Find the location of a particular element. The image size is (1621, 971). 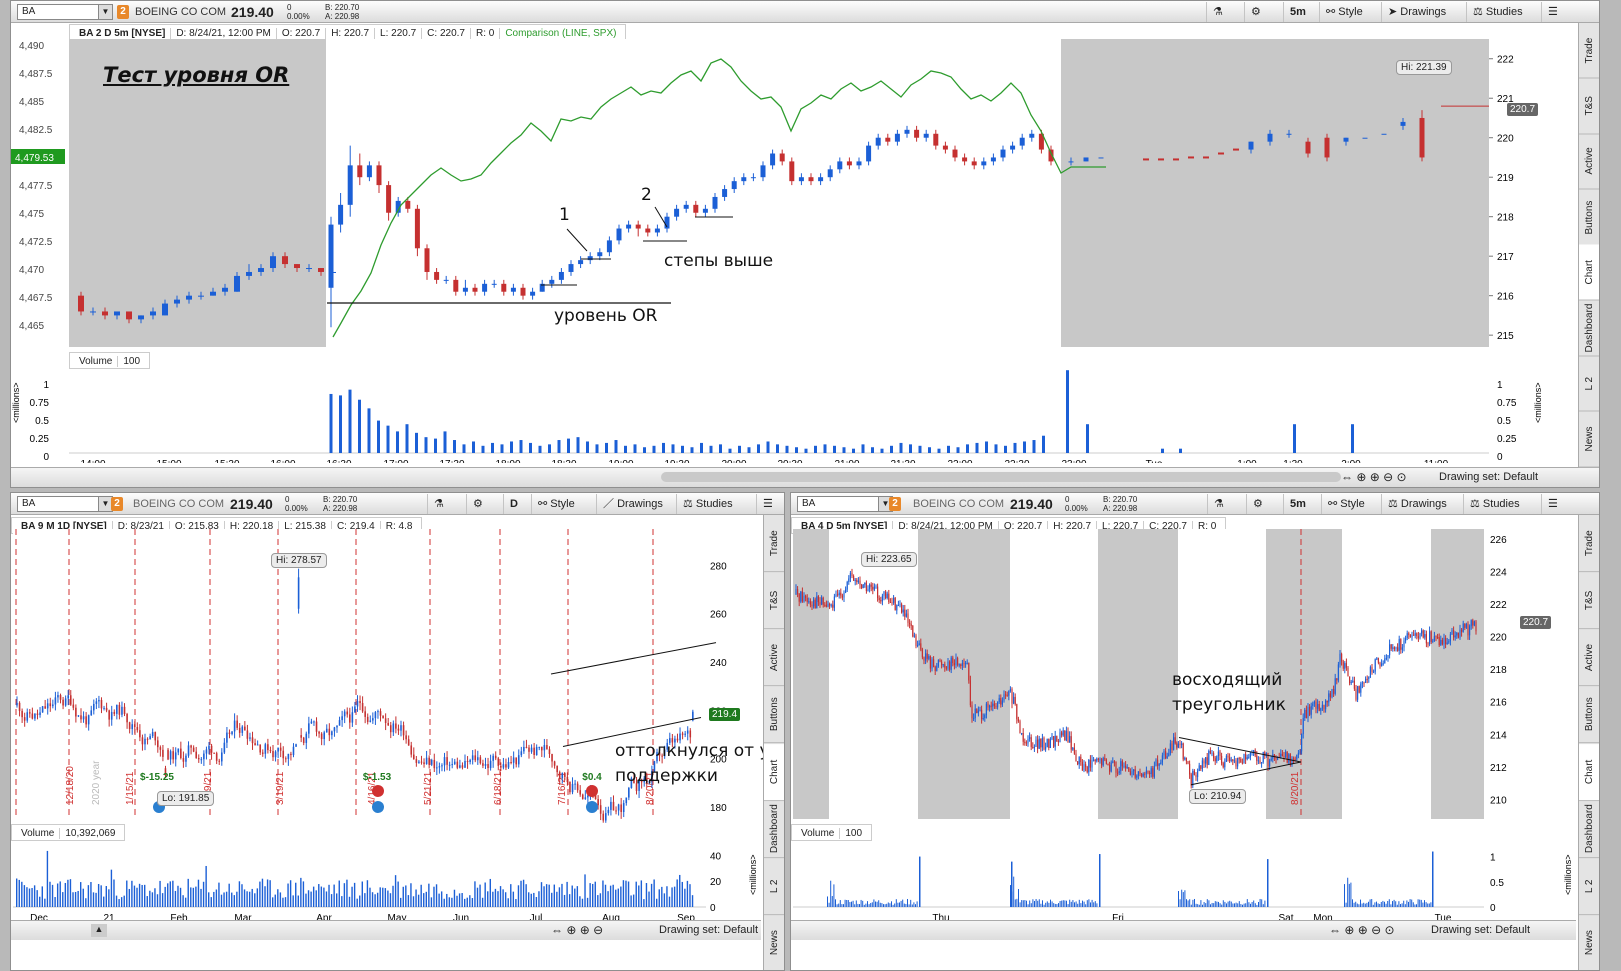

volume-value: 100 is located at coordinates (132, 361).